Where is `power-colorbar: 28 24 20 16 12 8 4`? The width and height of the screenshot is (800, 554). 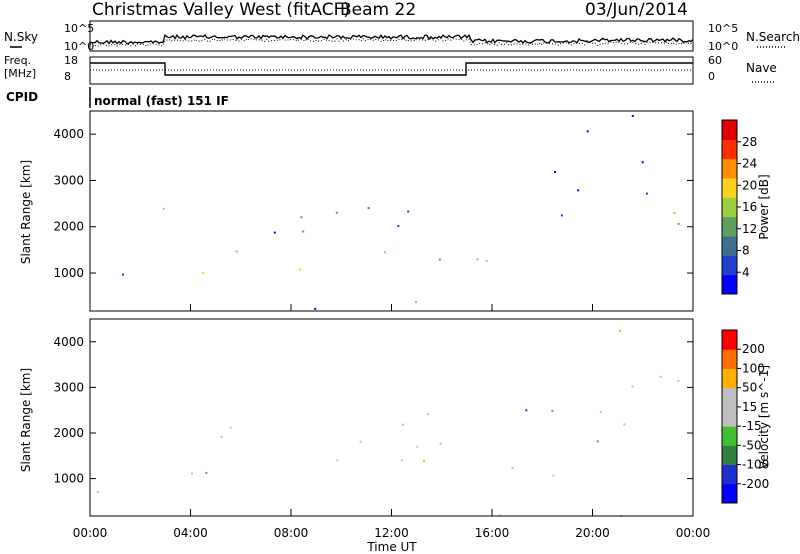
power-colorbar: 28 24 20 16 12 8 4 is located at coordinates (739, 207).